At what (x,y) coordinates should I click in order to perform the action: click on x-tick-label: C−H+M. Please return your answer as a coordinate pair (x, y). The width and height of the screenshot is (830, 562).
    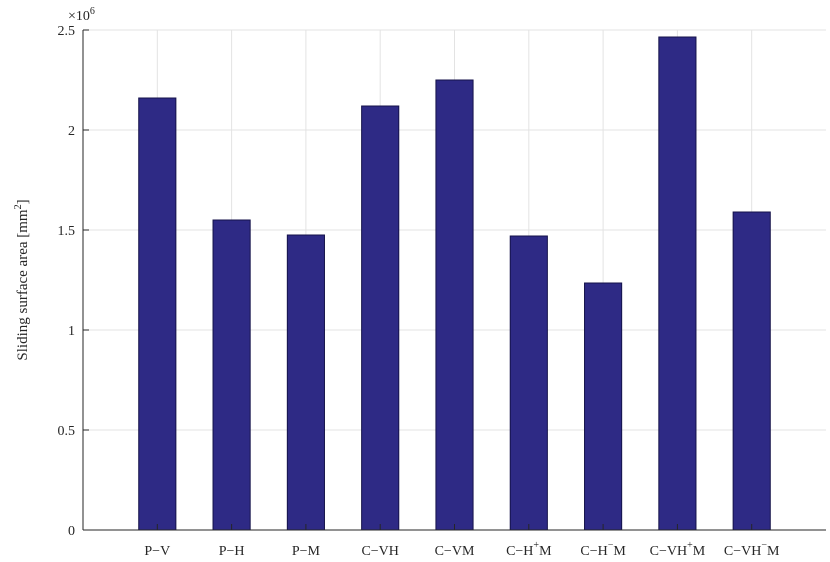
    Looking at the image, I should click on (529, 549).